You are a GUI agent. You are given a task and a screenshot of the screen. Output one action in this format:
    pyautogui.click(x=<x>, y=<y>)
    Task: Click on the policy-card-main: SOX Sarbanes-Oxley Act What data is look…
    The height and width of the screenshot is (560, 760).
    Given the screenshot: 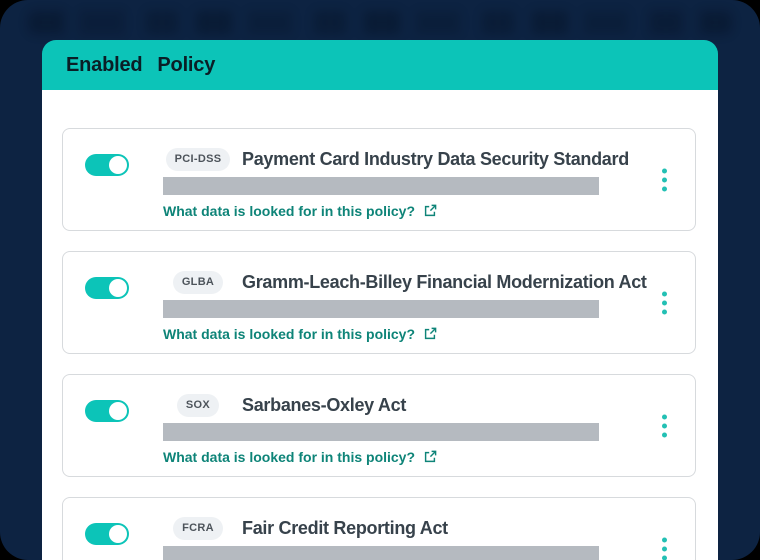 What is the action you would take?
    pyautogui.click(x=381, y=429)
    